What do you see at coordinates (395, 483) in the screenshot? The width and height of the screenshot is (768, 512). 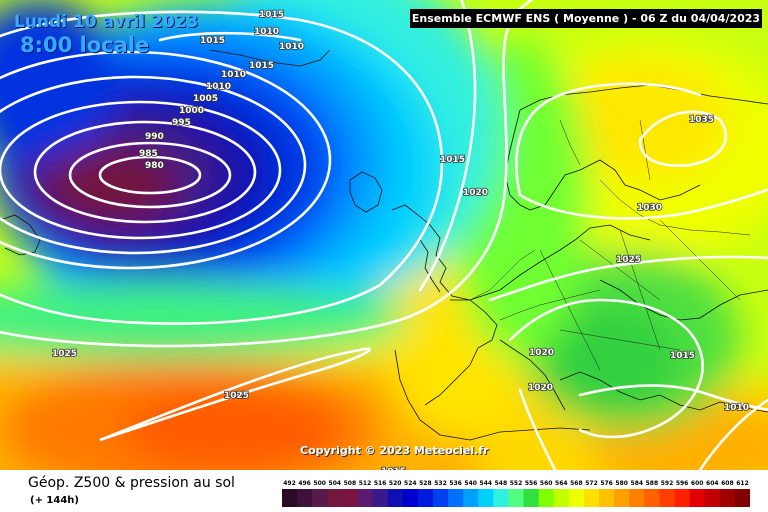 I see `legend-tick-label: 520` at bounding box center [395, 483].